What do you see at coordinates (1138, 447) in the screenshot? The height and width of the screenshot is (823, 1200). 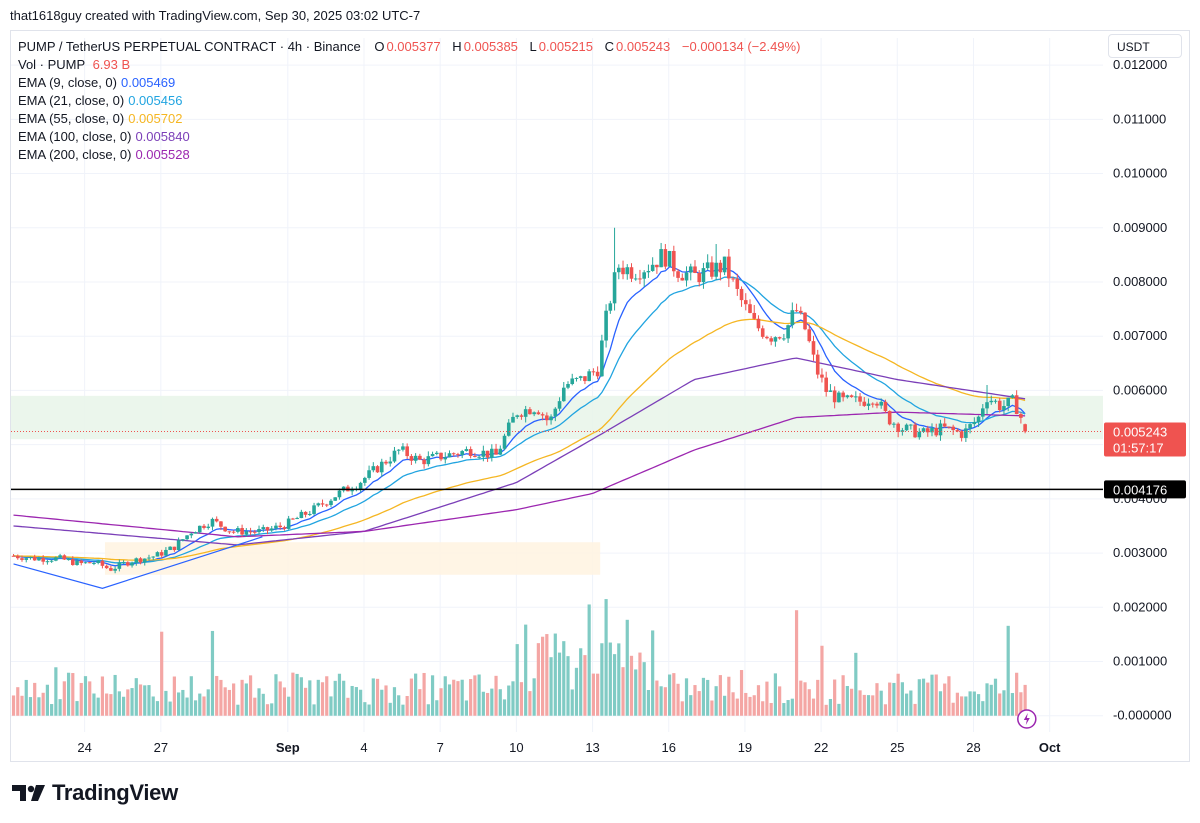 I see `countdown-label: 01:57:17` at bounding box center [1138, 447].